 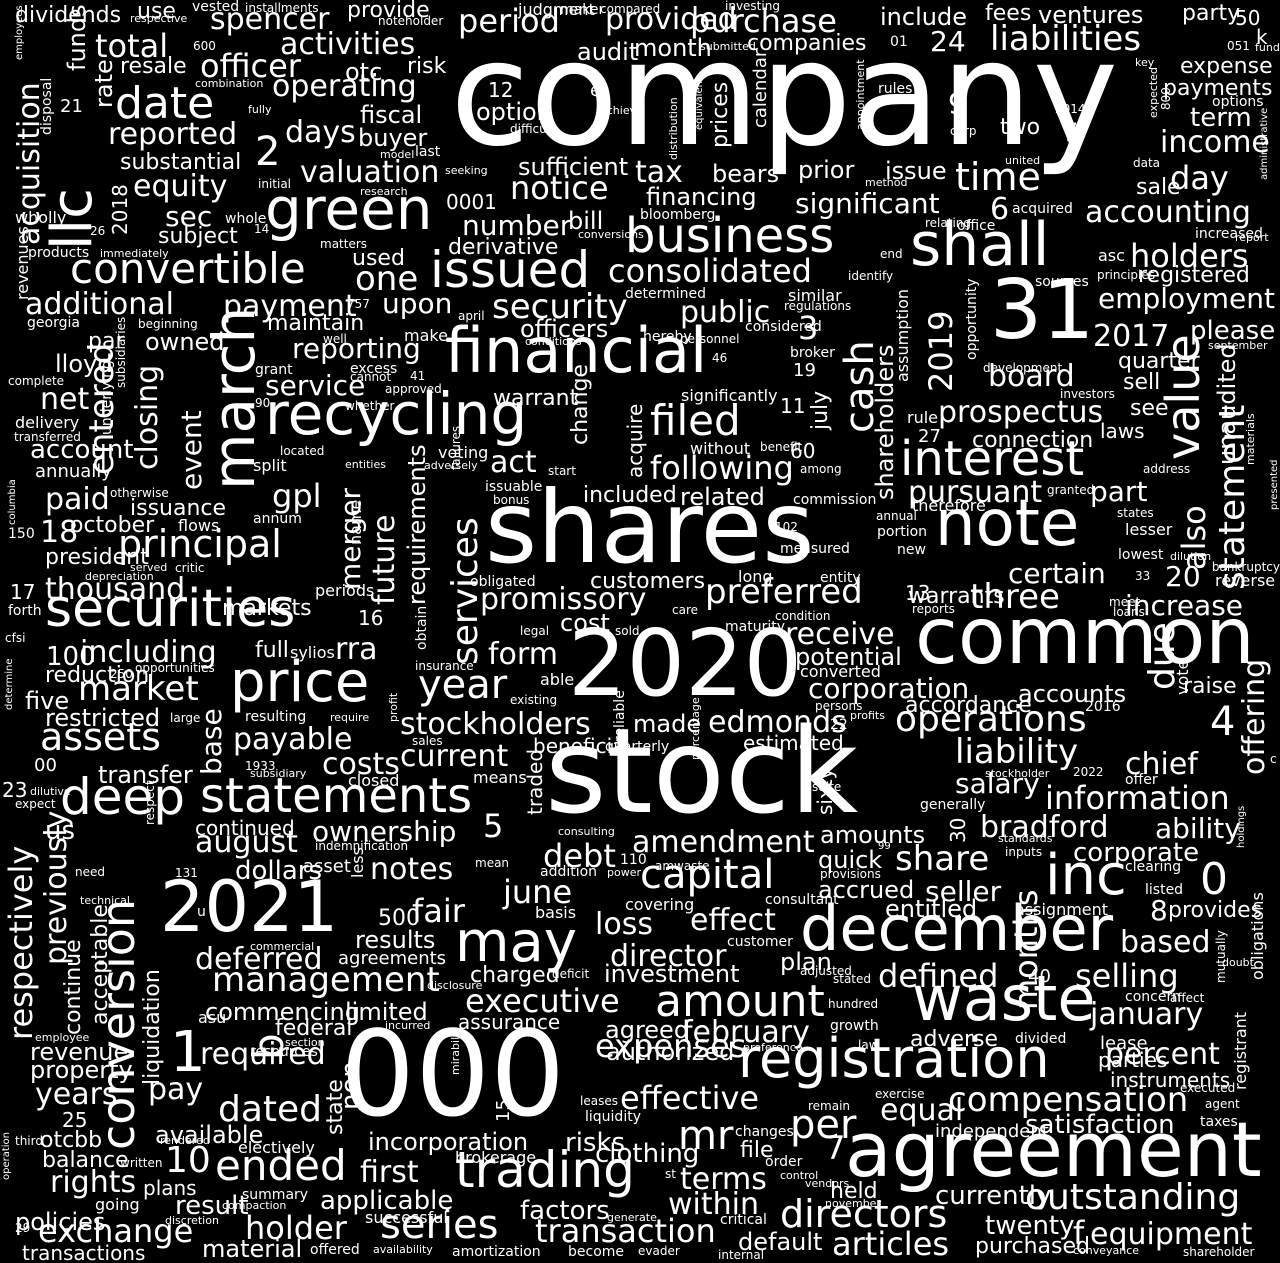 What do you see at coordinates (204, 46) in the screenshot?
I see `word-w600: 600` at bounding box center [204, 46].